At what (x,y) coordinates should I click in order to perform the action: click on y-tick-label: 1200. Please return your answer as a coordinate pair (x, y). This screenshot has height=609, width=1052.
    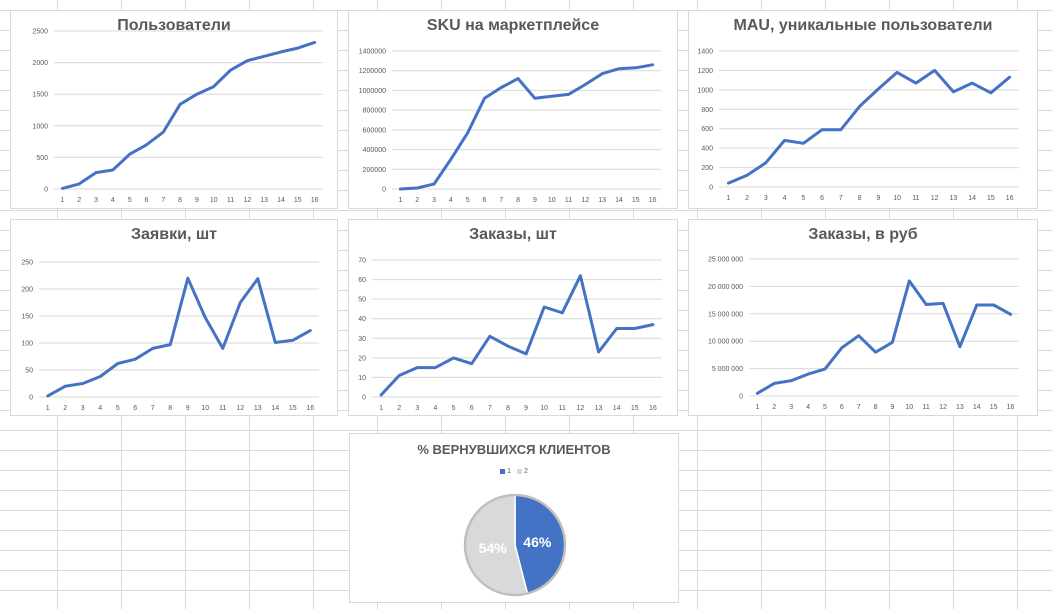
    Looking at the image, I should click on (705, 71).